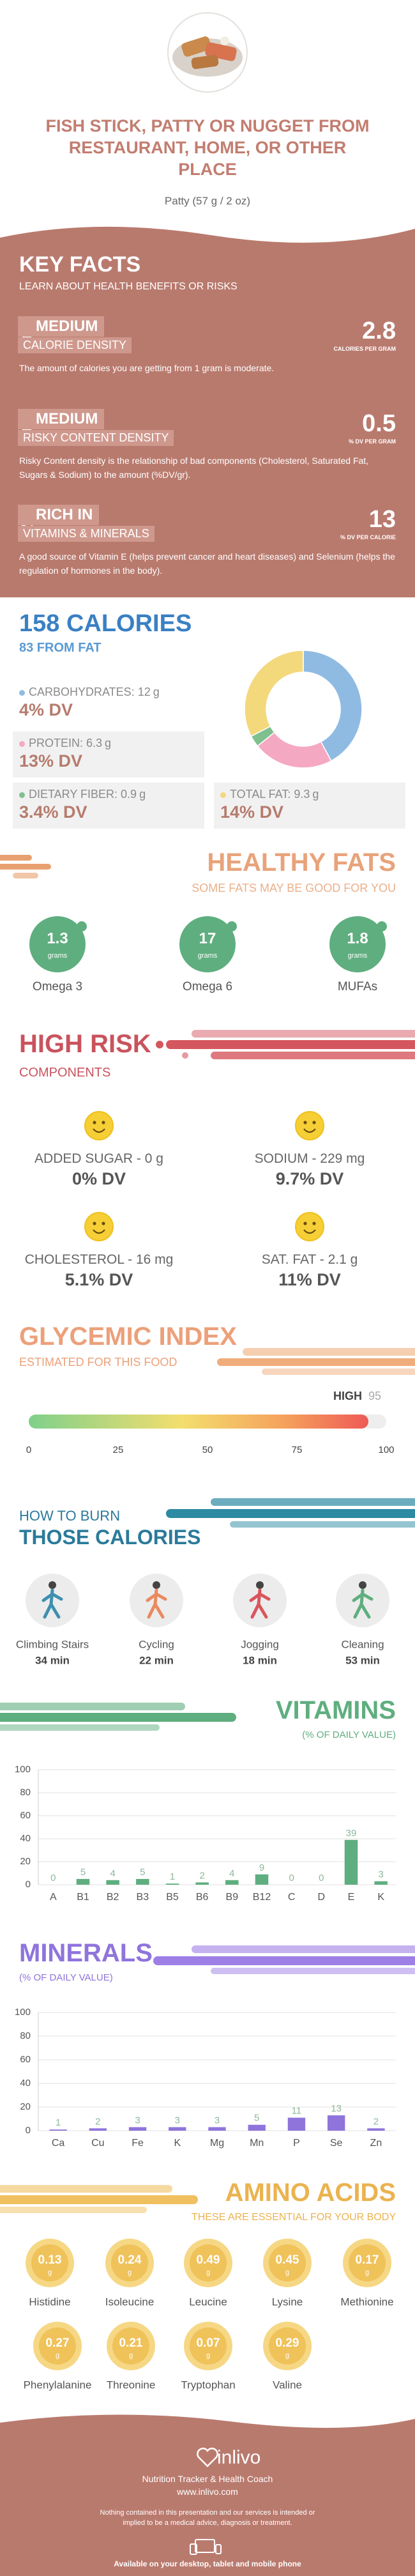  I want to click on x-tick-label: C, so click(292, 1897).